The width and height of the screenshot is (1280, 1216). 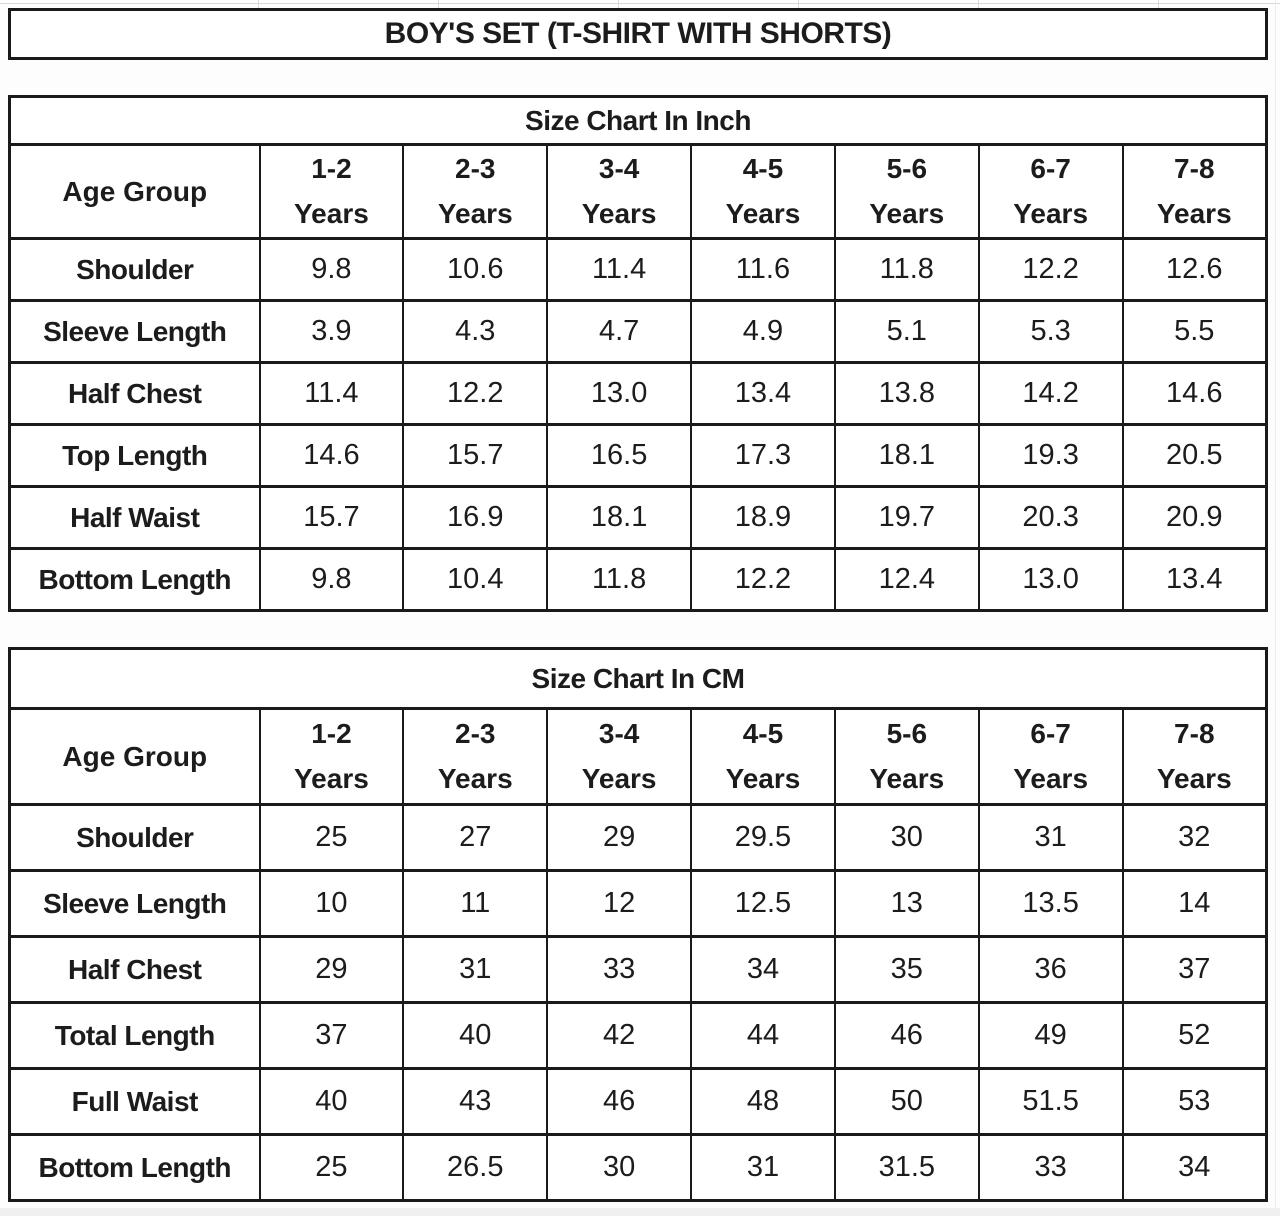 I want to click on cell-value: 10.6, so click(x=475, y=269).